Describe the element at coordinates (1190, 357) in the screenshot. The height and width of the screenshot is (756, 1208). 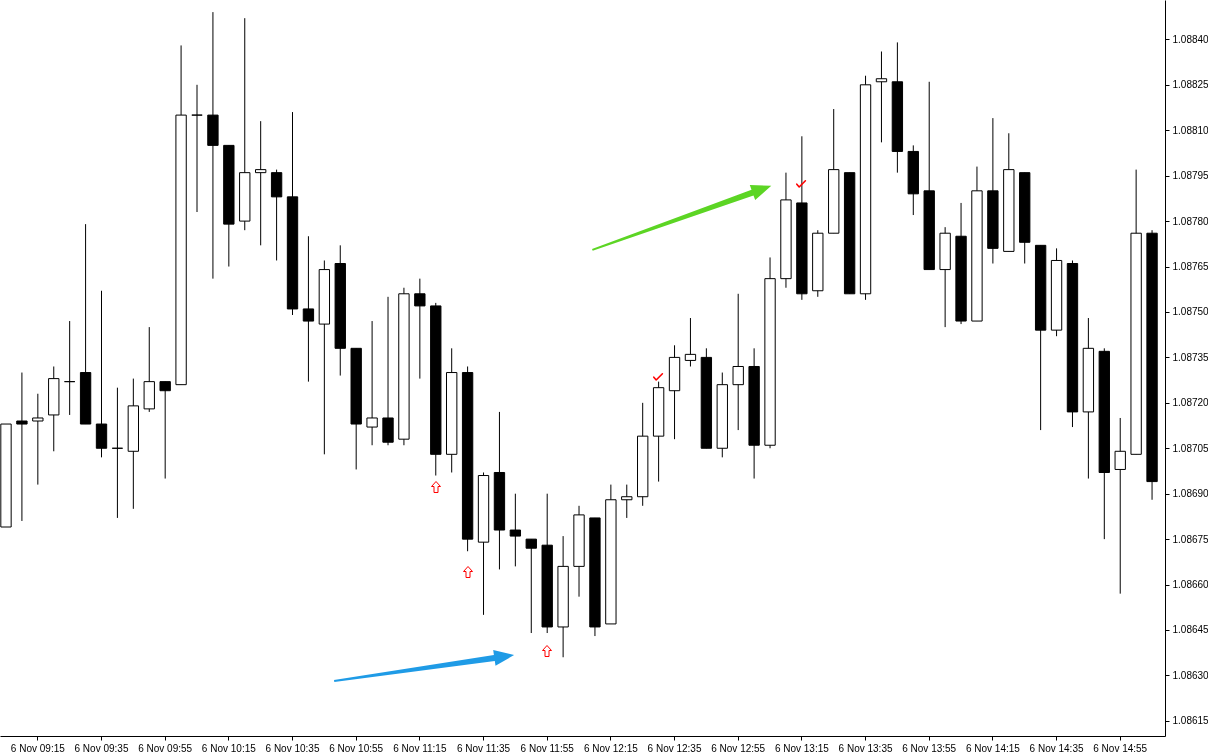
I see `y-tick-label: 1.08735` at that location.